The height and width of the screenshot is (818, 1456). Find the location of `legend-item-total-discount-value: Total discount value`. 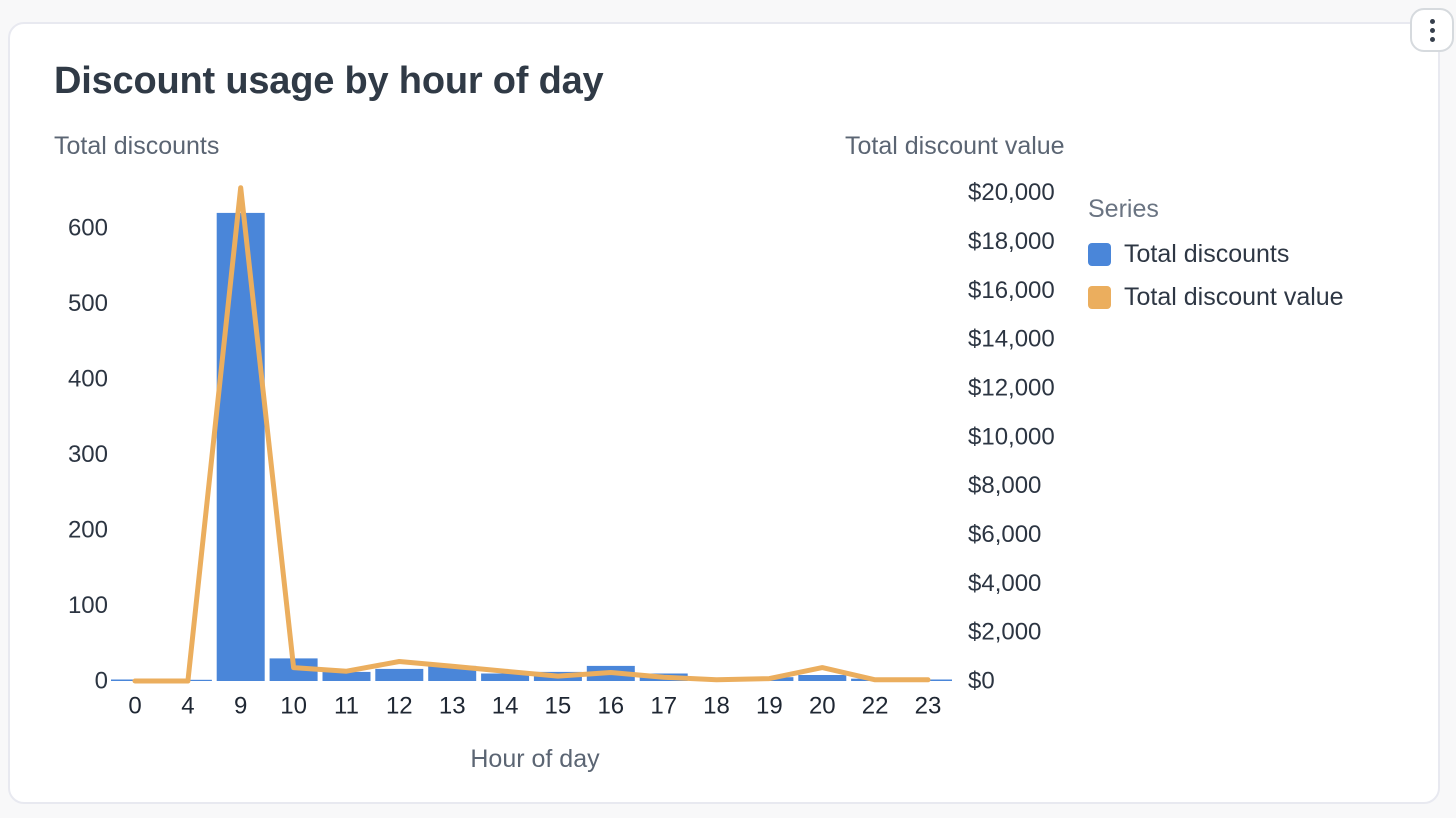

legend-item-total-discount-value: Total discount value is located at coordinates (1216, 297).